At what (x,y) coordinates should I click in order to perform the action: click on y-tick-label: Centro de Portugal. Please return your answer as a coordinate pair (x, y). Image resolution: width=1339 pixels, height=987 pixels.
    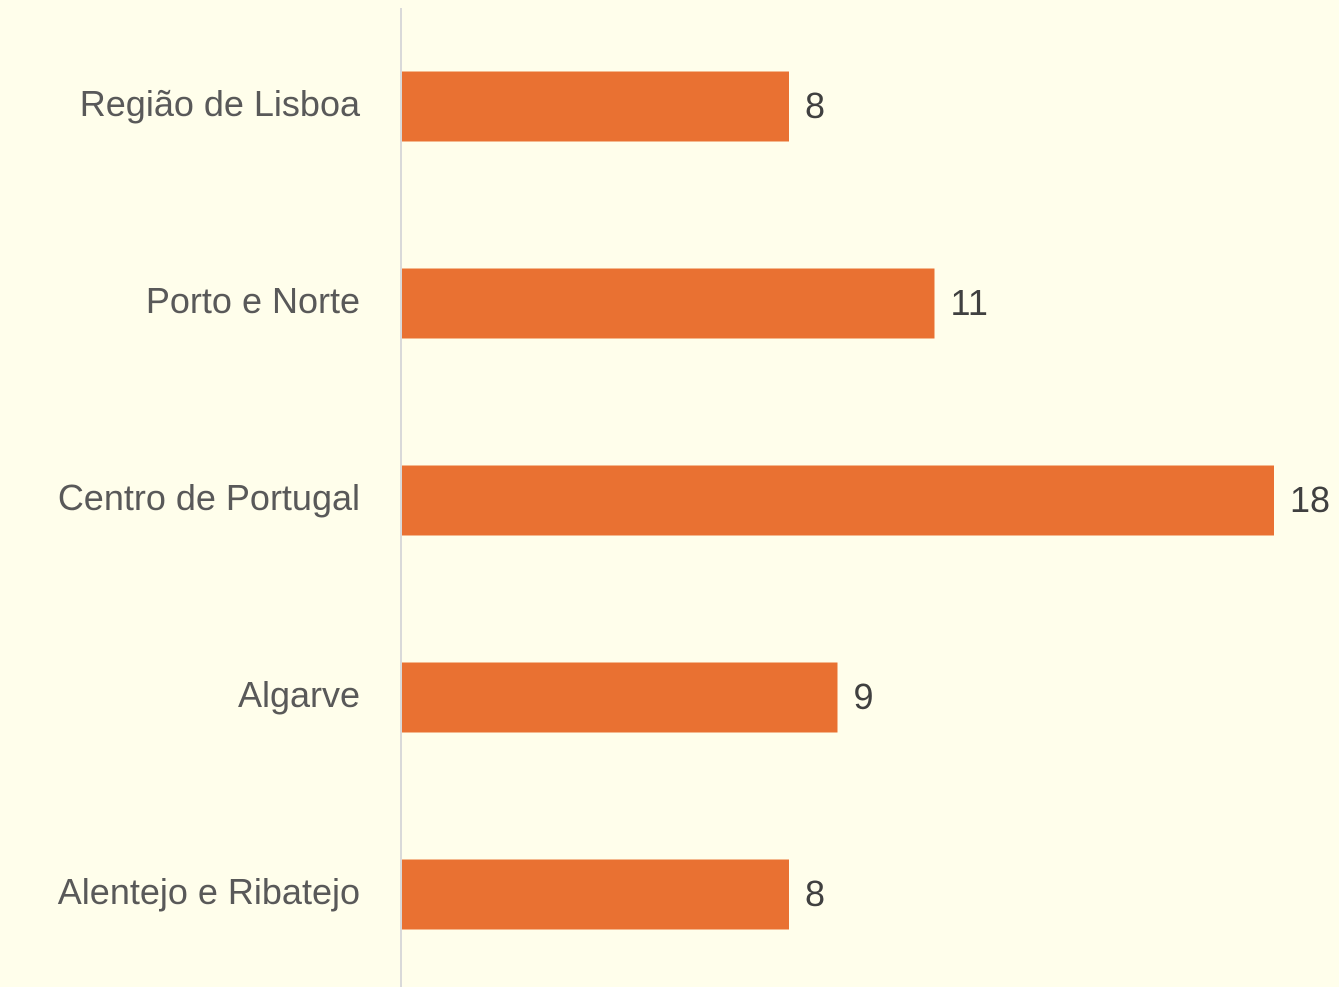
    Looking at the image, I should click on (209, 497).